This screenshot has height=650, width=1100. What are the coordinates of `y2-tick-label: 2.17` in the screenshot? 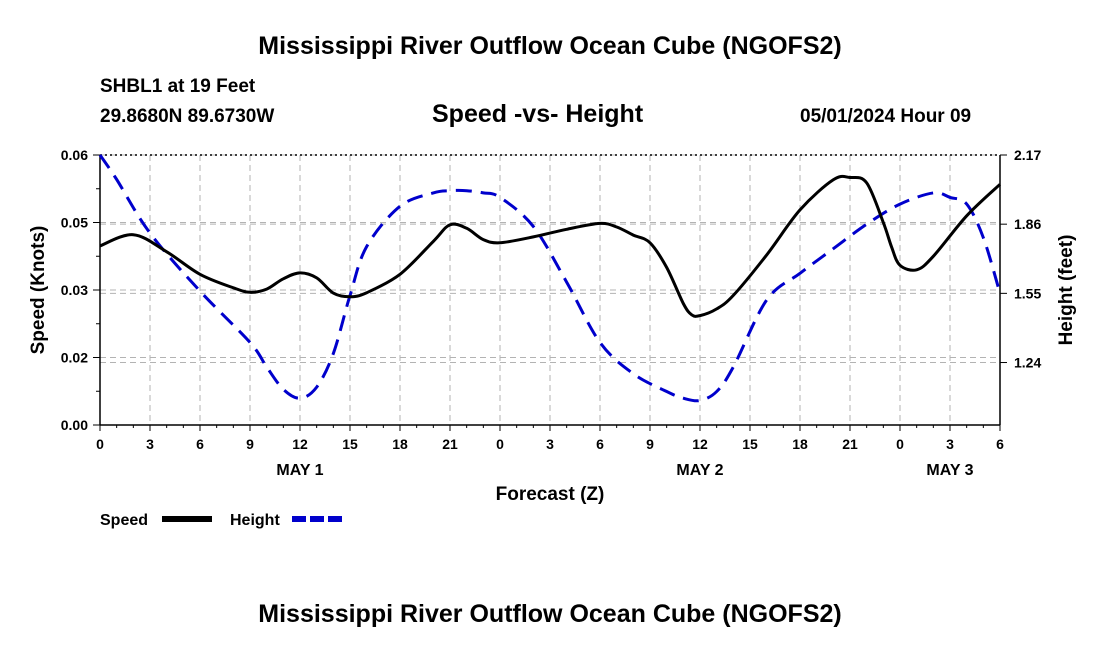 It's located at (1027, 155).